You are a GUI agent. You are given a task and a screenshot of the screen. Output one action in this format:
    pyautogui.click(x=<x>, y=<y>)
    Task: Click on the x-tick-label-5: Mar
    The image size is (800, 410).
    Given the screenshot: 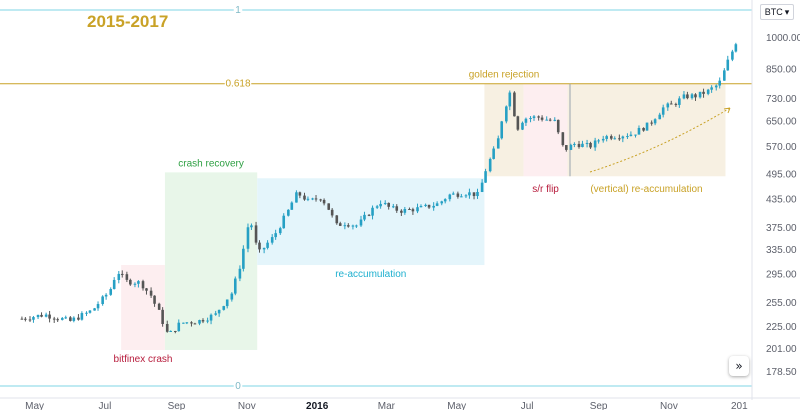 What is the action you would take?
    pyautogui.click(x=387, y=405)
    